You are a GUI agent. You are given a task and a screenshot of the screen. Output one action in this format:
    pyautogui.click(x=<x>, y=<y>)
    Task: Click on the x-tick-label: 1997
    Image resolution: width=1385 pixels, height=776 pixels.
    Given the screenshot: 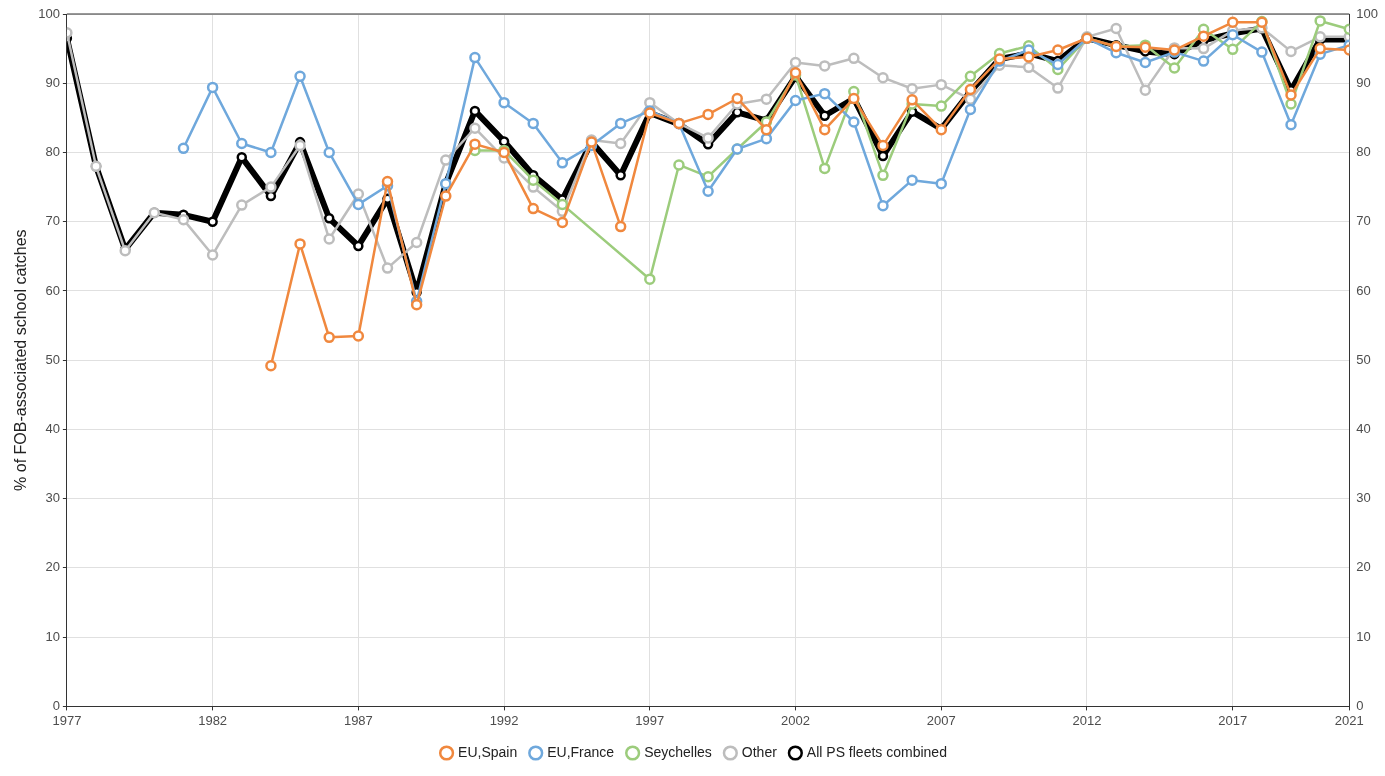 What is the action you would take?
    pyautogui.click(x=650, y=720)
    